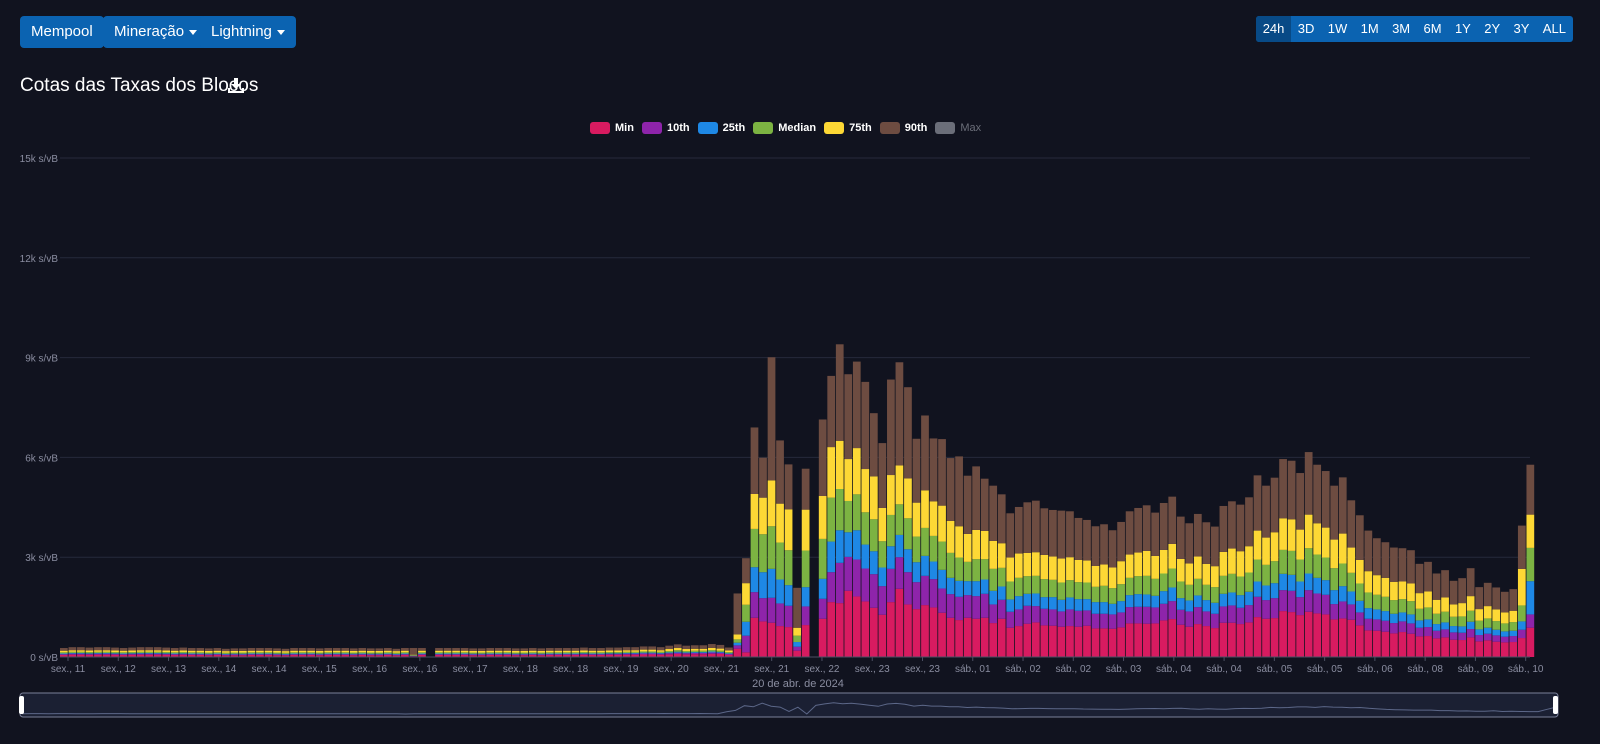  Describe the element at coordinates (958, 128) in the screenshot. I see `legend-item-max: Max` at that location.